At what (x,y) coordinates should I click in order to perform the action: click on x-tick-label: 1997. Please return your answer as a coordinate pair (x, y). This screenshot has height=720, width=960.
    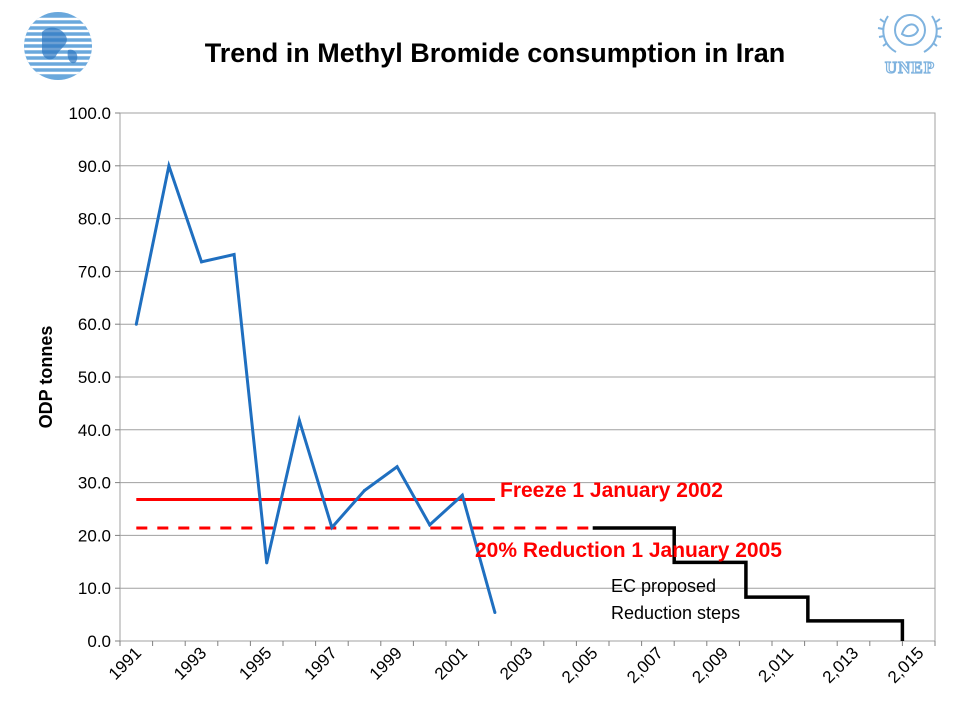
    Looking at the image, I should click on (321, 663).